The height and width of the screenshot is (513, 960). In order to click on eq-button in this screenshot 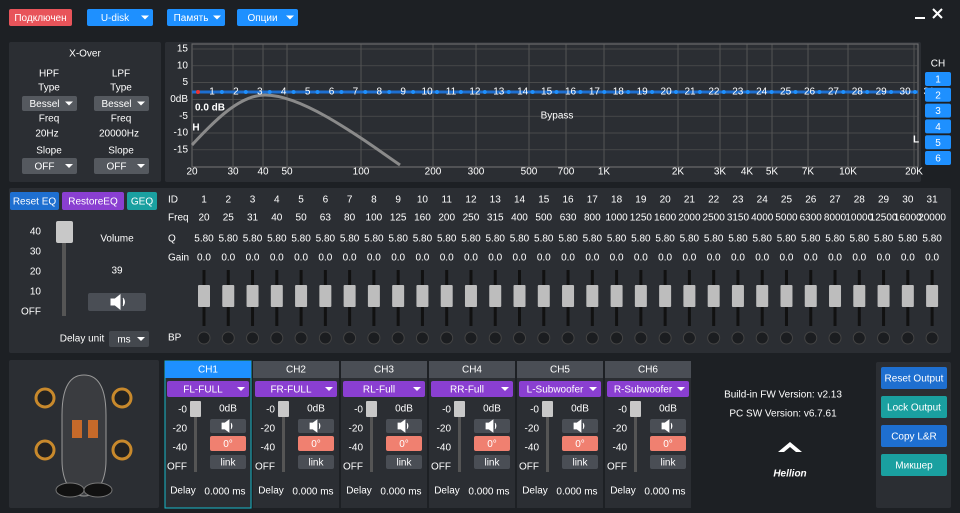, I will do `click(142, 201)`.